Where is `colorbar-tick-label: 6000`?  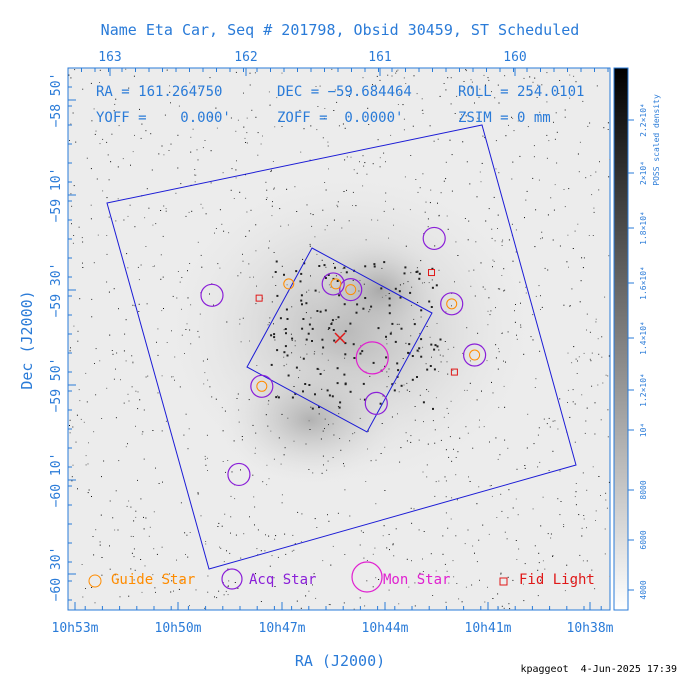
colorbar-tick-label: 6000 is located at coordinates (643, 539).